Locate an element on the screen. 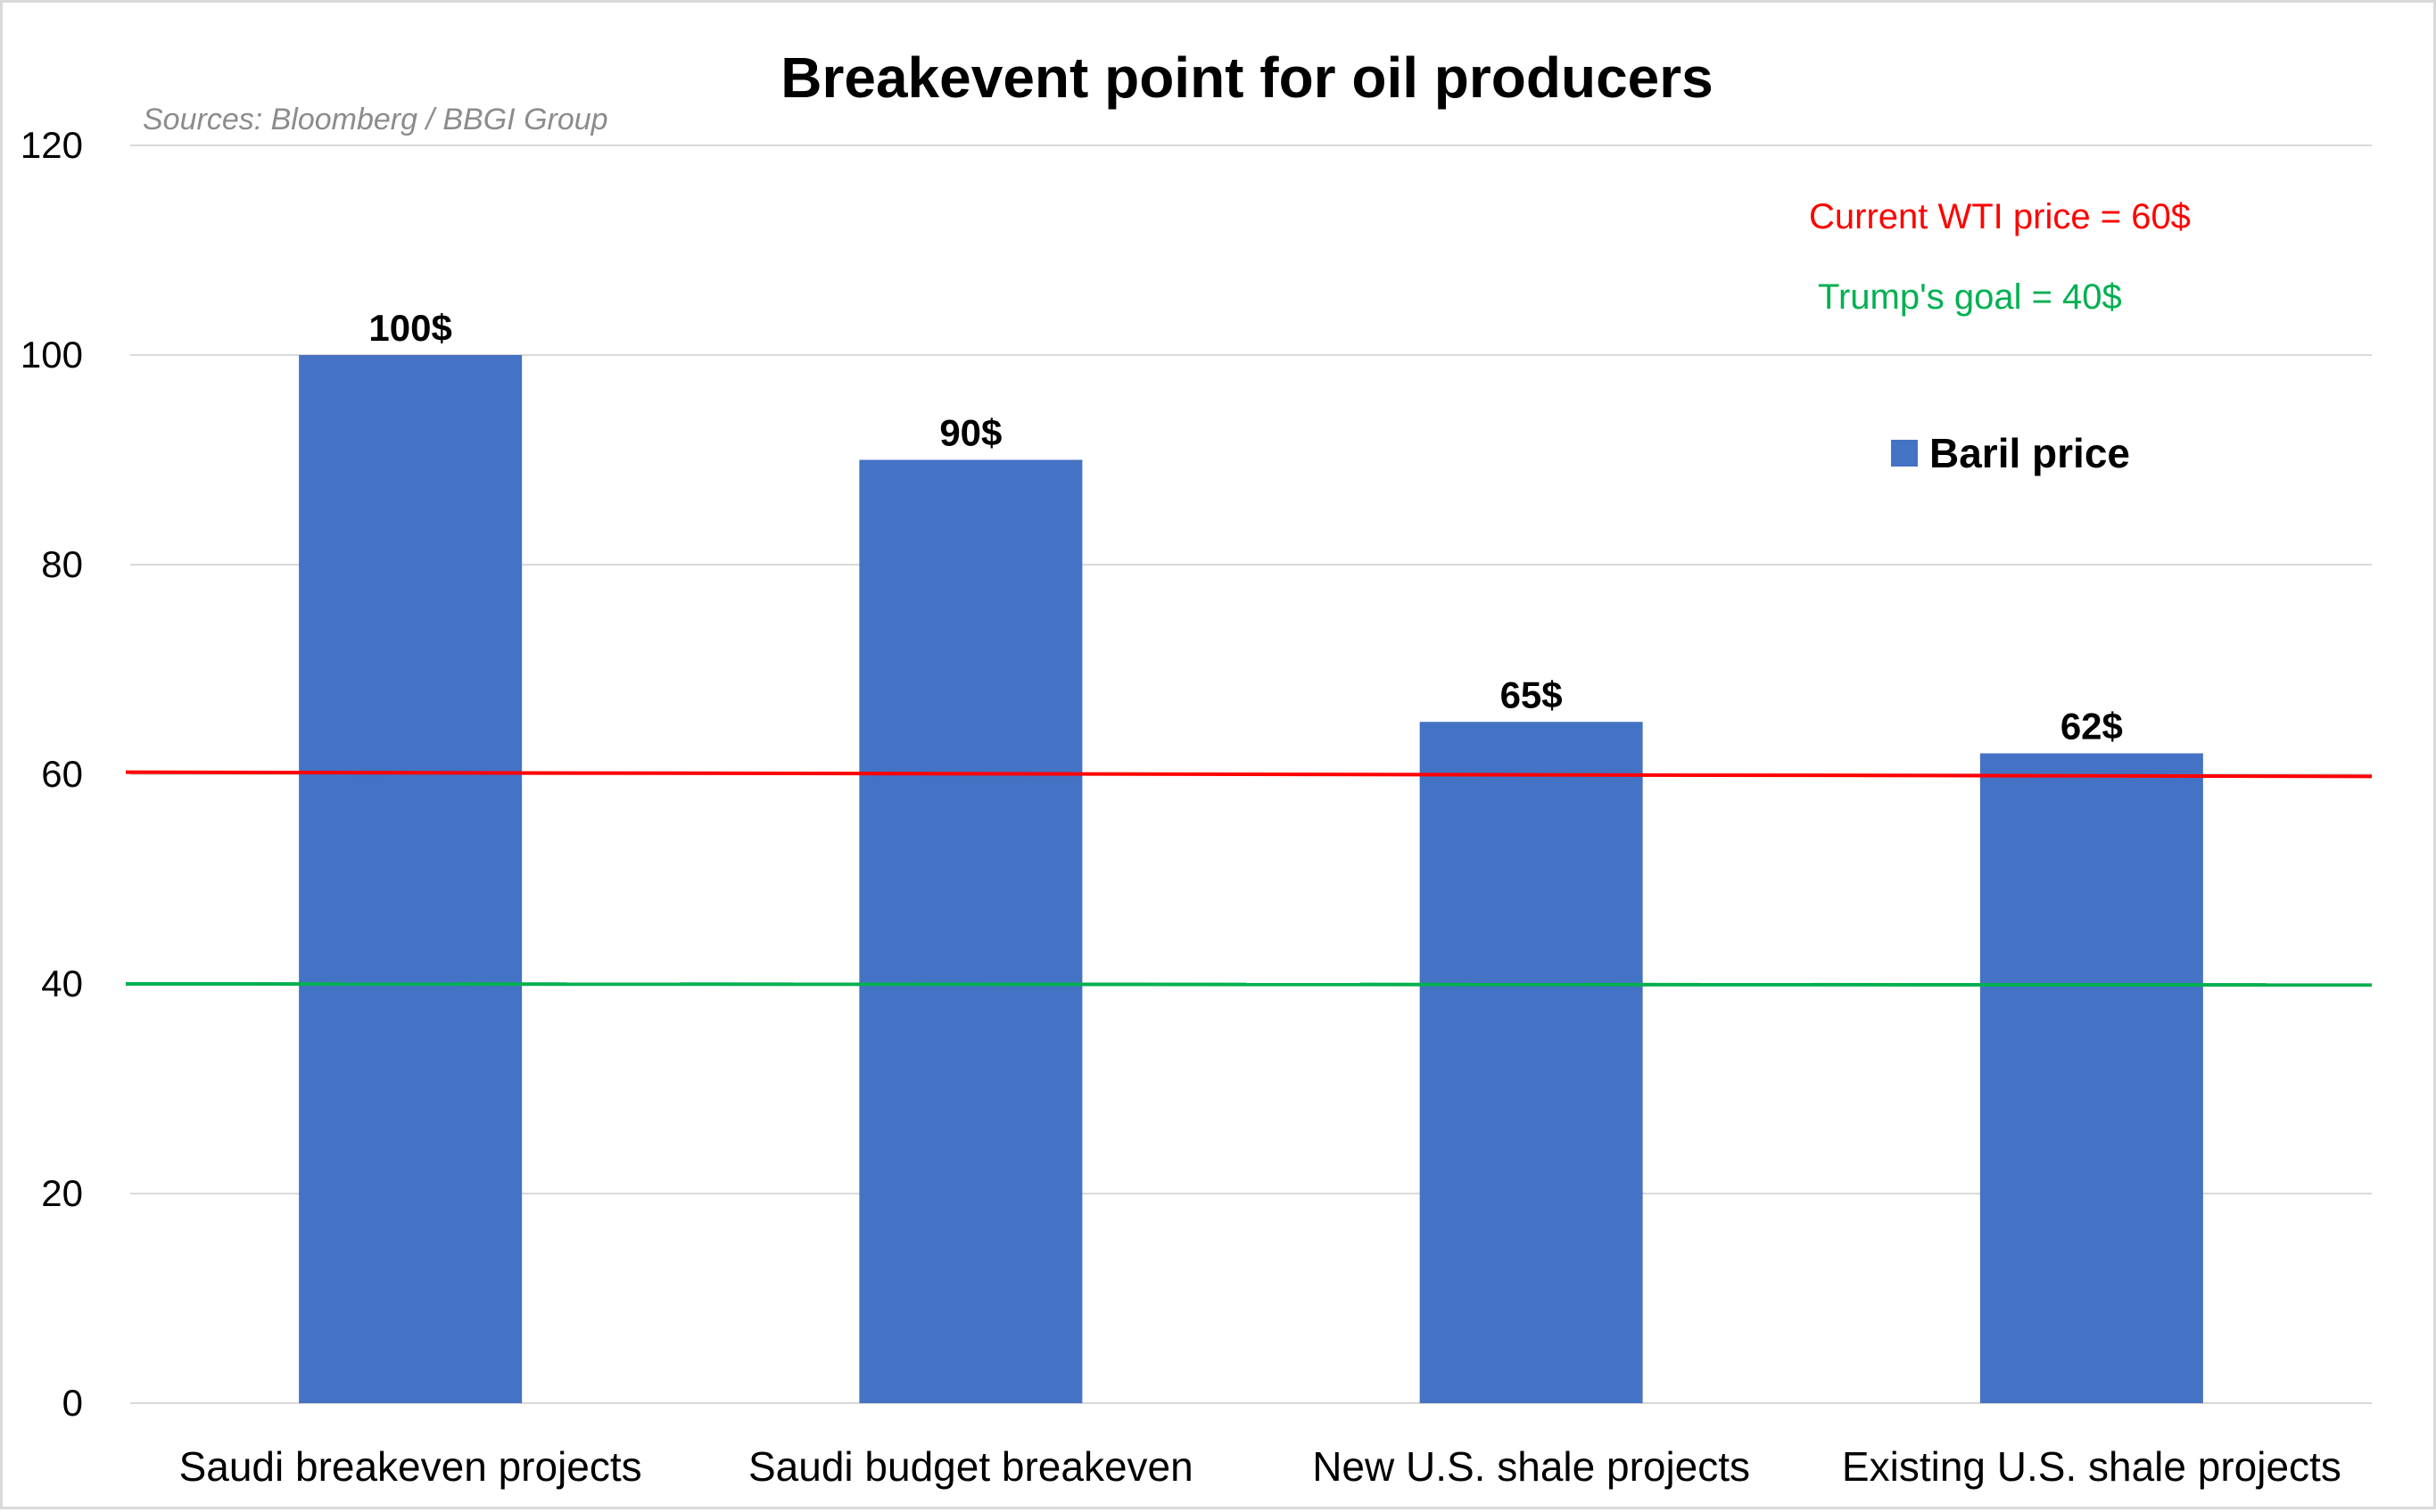  y-tick-label-60: 60 is located at coordinates (62, 774).